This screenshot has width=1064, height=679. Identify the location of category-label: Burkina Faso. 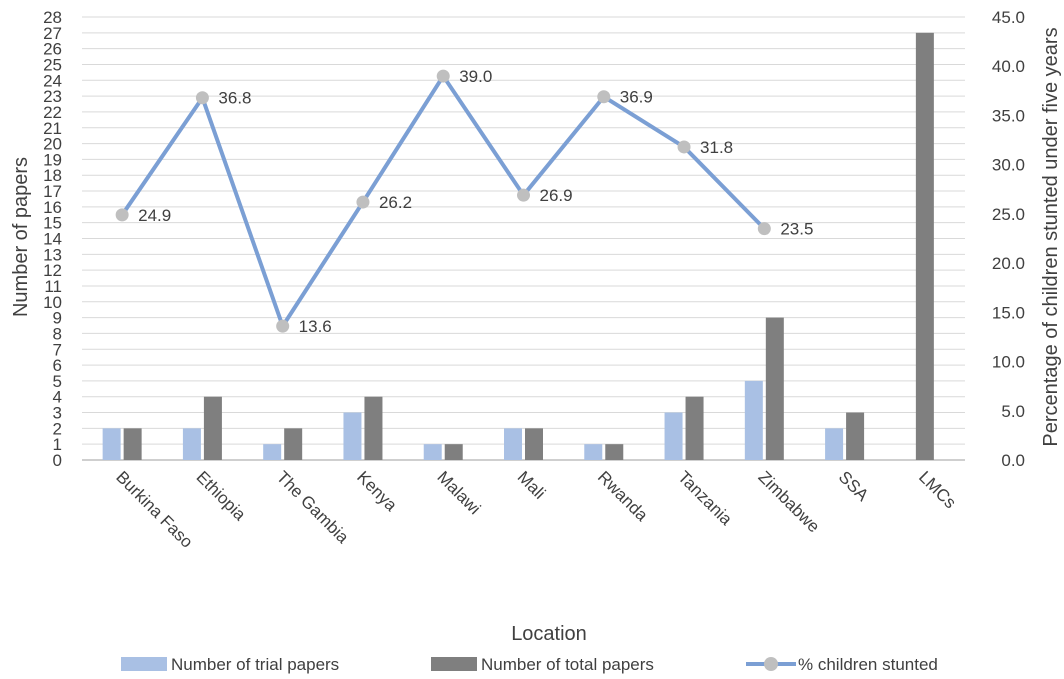
(154, 509).